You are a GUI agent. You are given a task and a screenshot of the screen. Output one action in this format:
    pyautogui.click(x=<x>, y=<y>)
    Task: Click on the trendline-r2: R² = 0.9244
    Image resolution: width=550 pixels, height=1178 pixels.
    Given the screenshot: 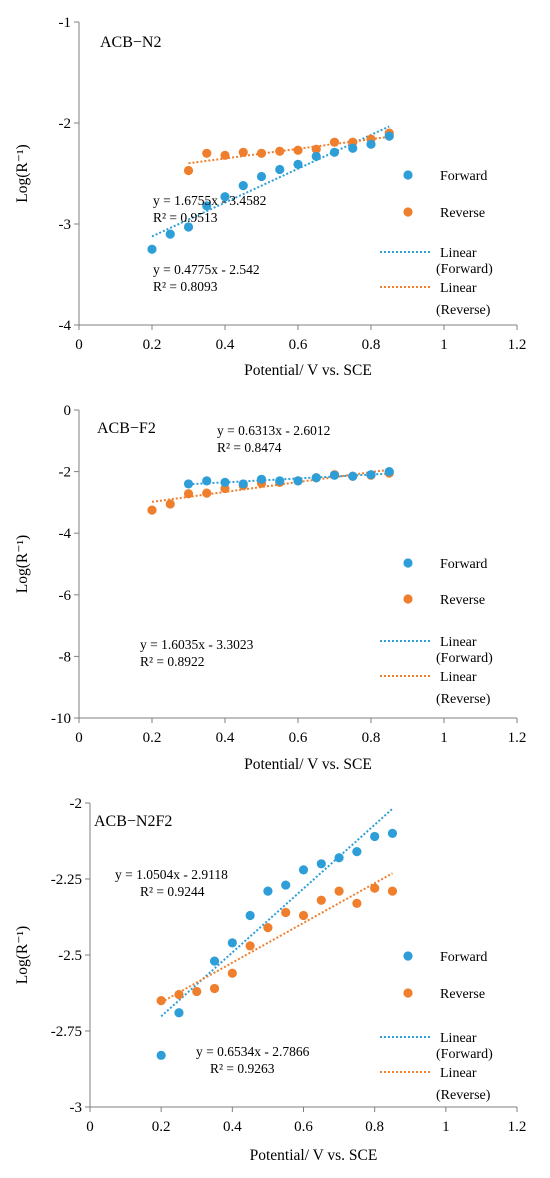 What is the action you would take?
    pyautogui.click(x=172, y=891)
    